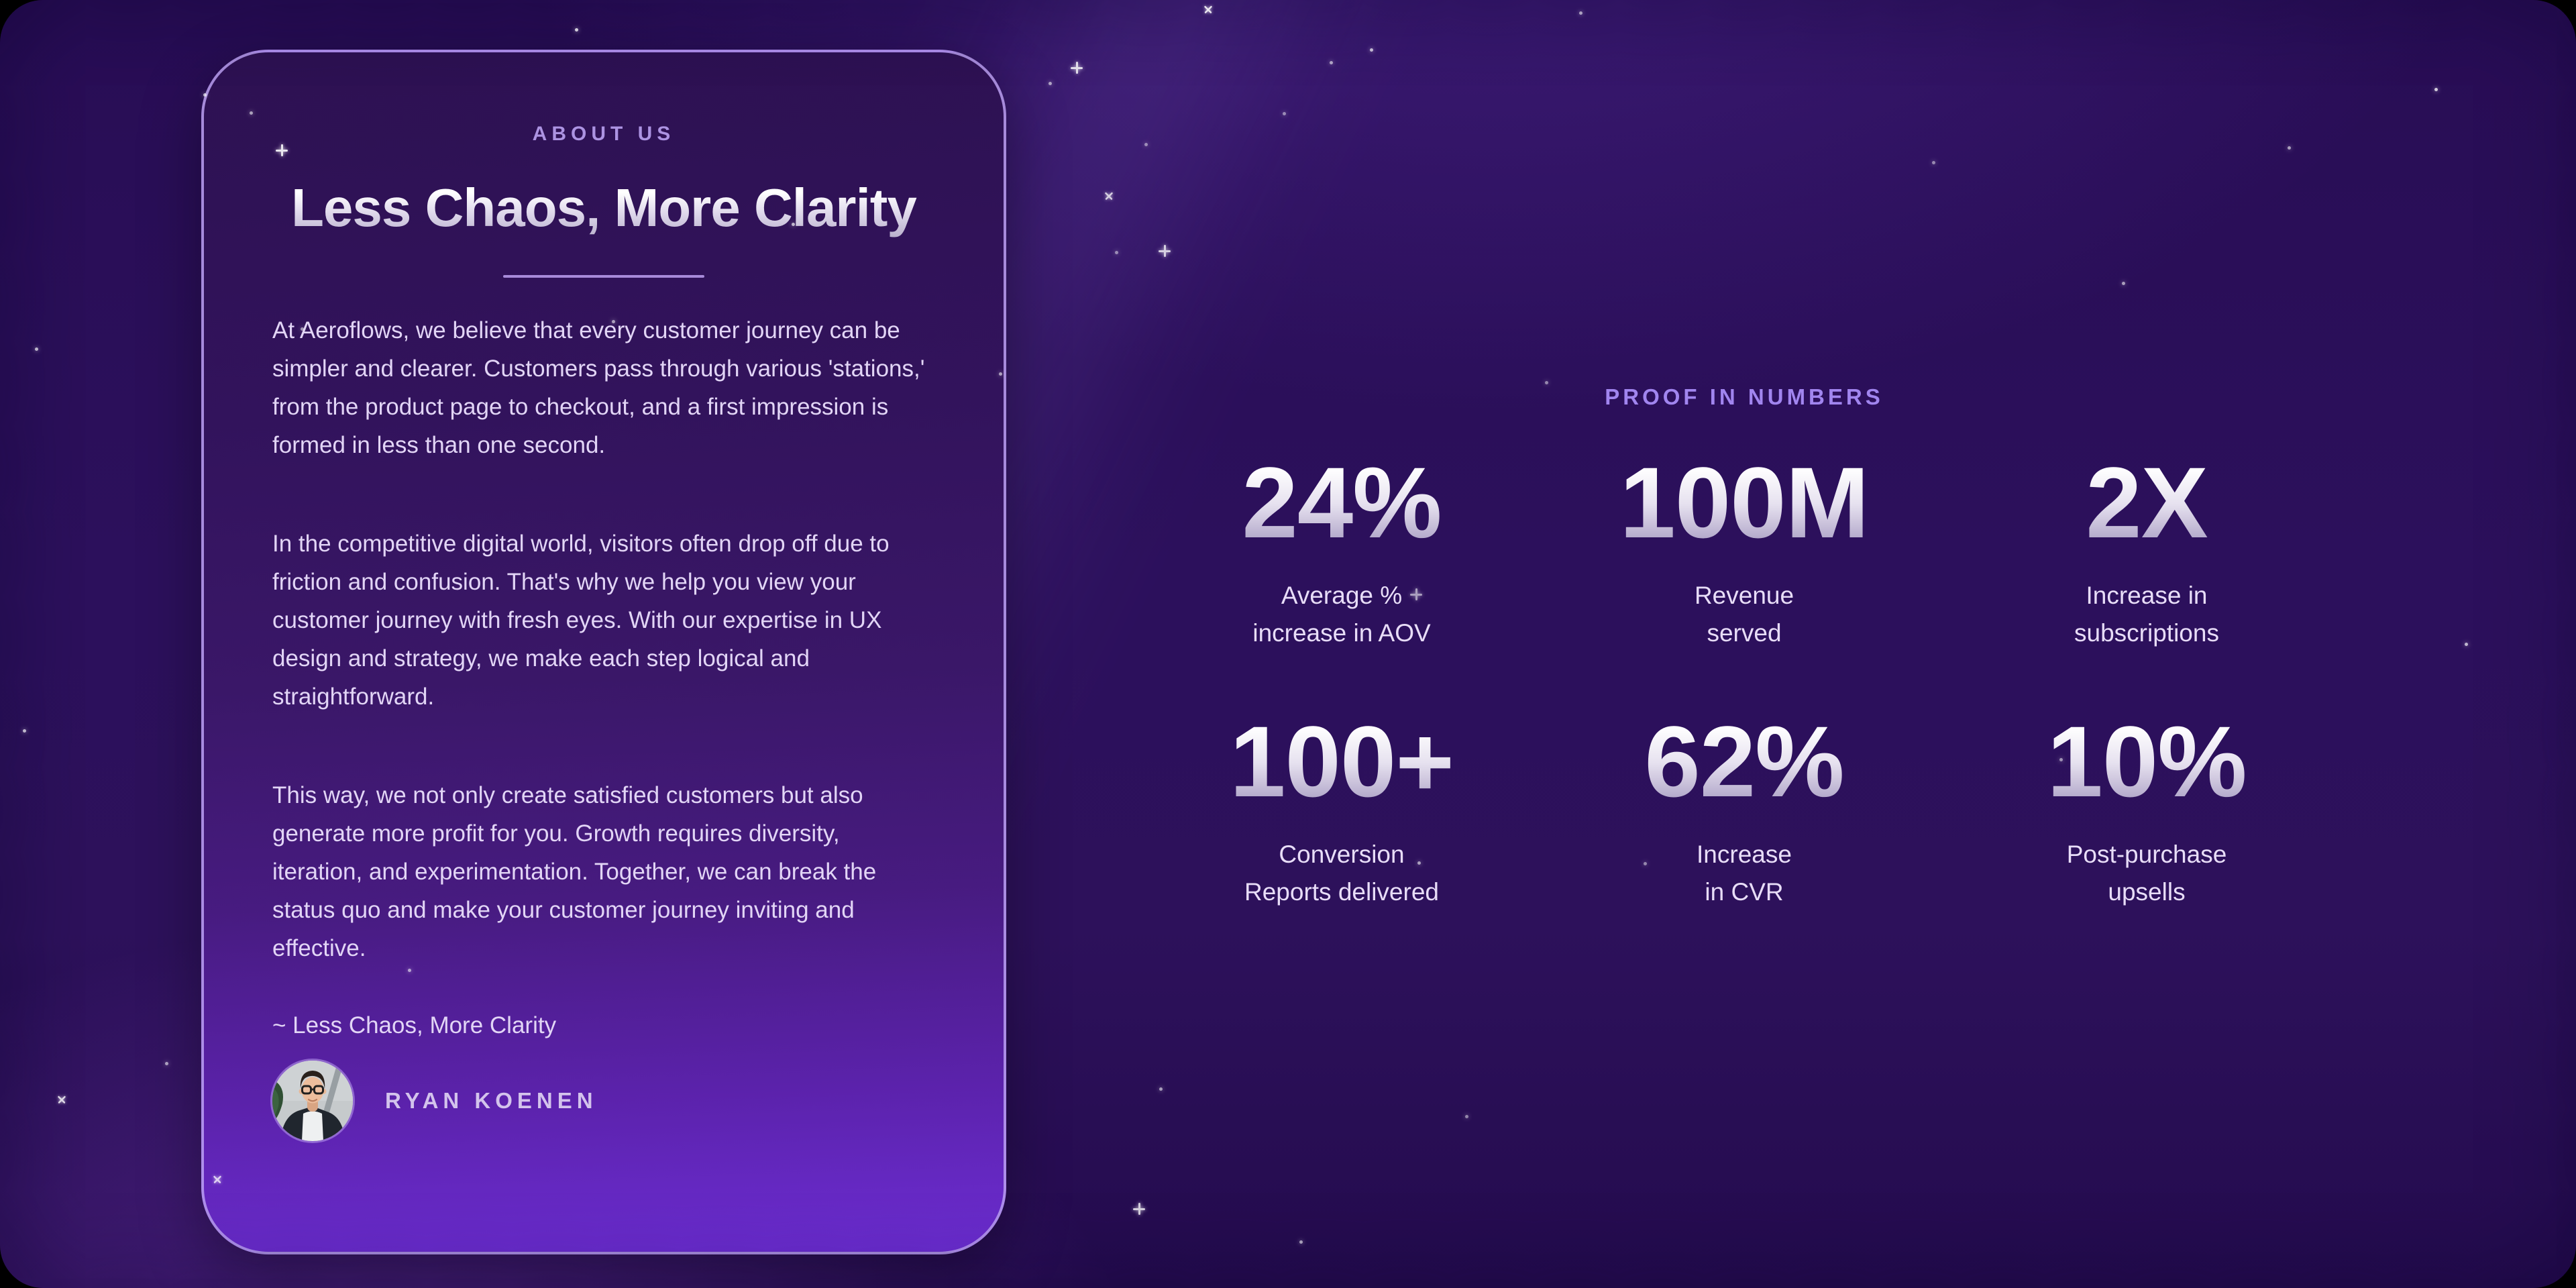 The image size is (2576, 1288). I want to click on avatar, so click(312, 1101).